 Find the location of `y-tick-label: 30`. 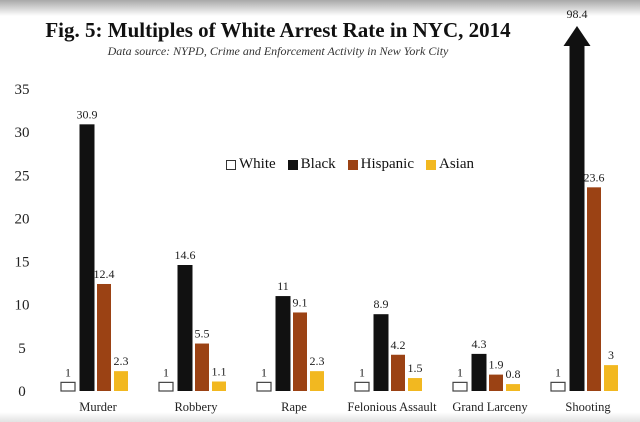

y-tick-label: 30 is located at coordinates (22, 133).